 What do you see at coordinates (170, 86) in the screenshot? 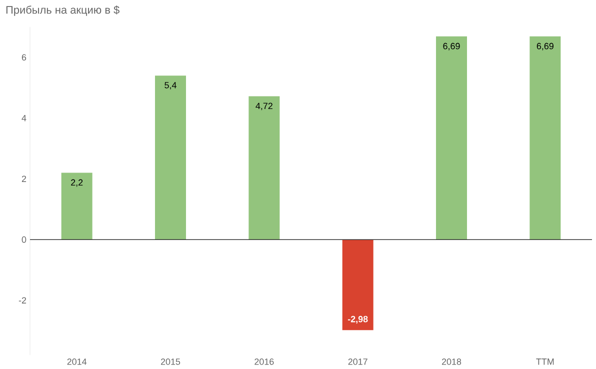
I see `data-label: 5,4` at bounding box center [170, 86].